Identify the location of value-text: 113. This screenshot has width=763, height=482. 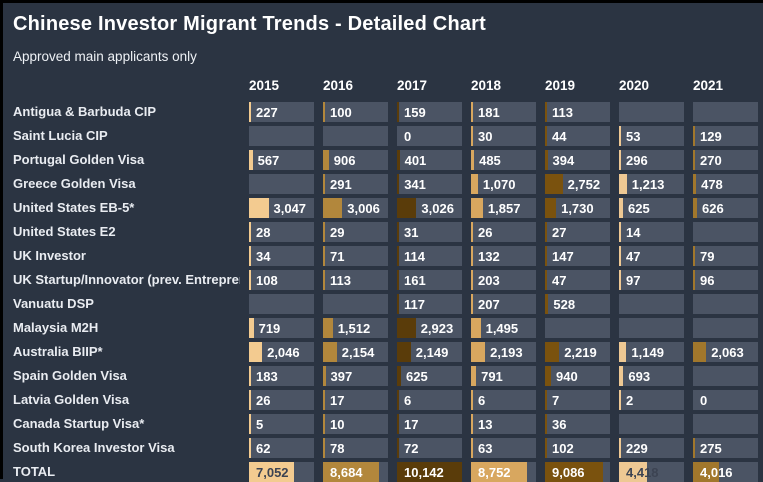
(562, 112).